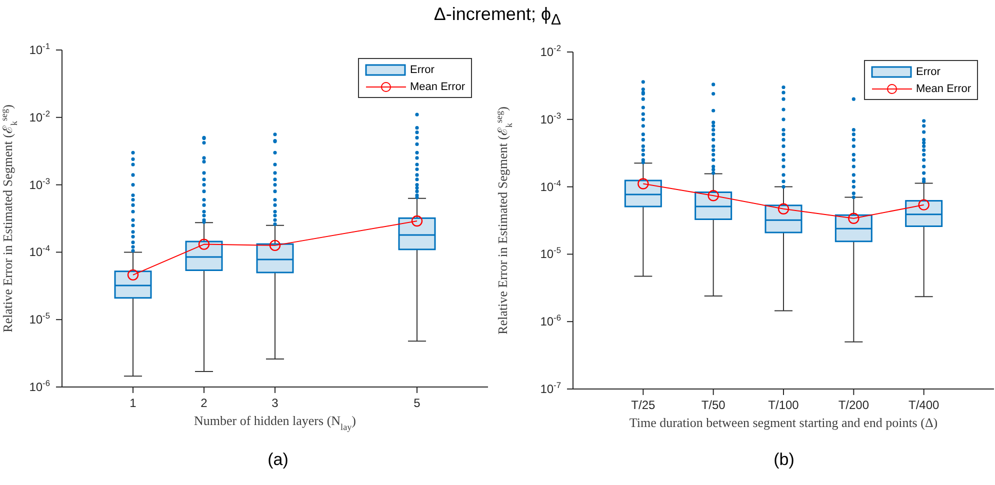 This screenshot has height=485, width=995. Describe the element at coordinates (551, 388) in the screenshot. I see `y-tick-label: 10$^{-7}$` at that location.